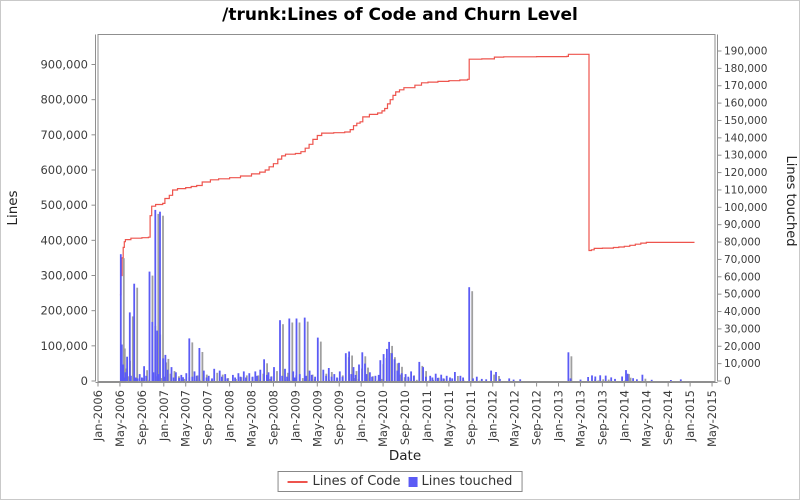 The image size is (800, 500). I want to click on right-axis-tick-label: 170,000, so click(745, 86).